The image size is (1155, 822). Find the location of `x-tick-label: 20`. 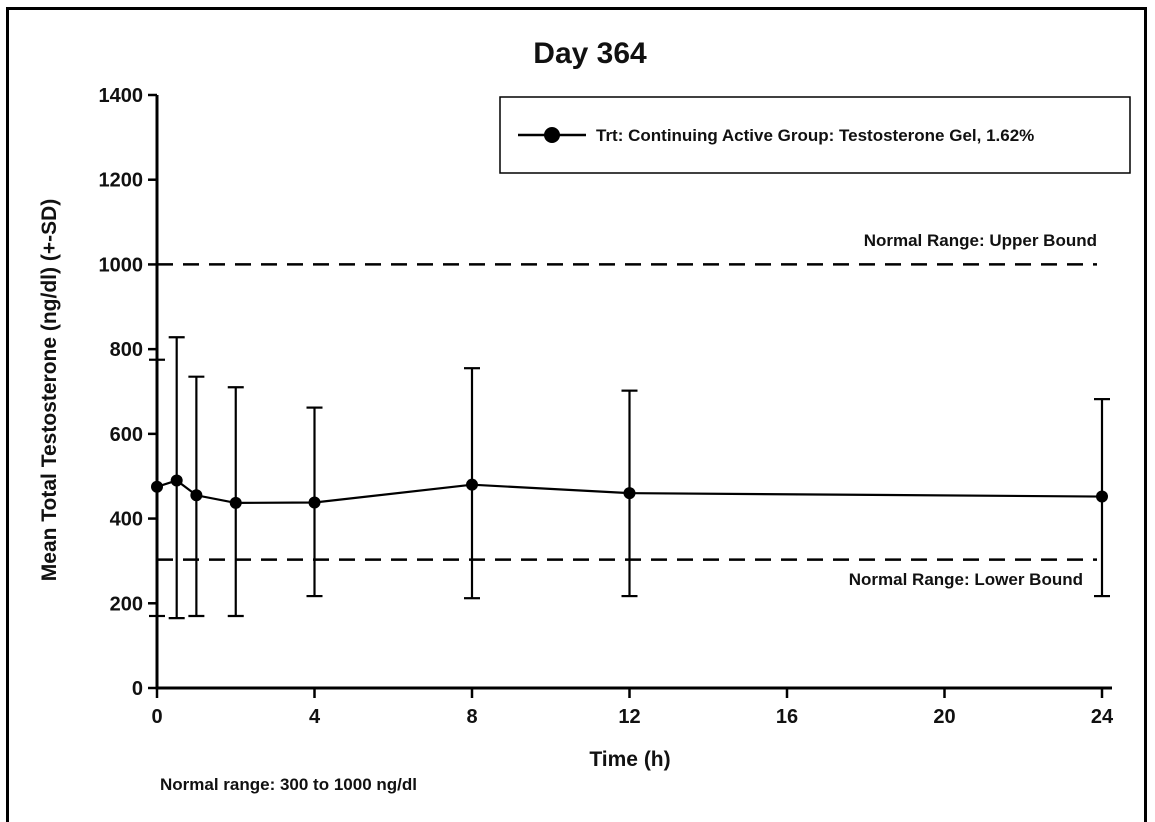

x-tick-label: 20 is located at coordinates (944, 717).